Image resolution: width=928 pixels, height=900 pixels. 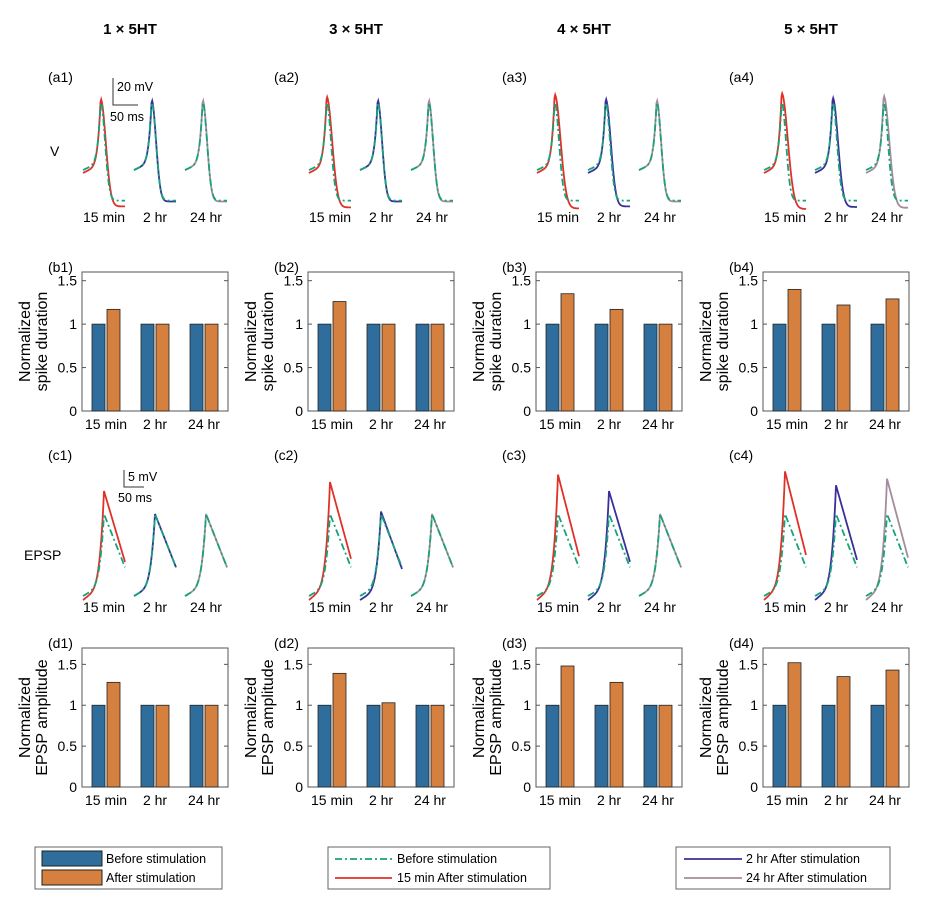 I want to click on panel-label: (b3), so click(x=514, y=267).